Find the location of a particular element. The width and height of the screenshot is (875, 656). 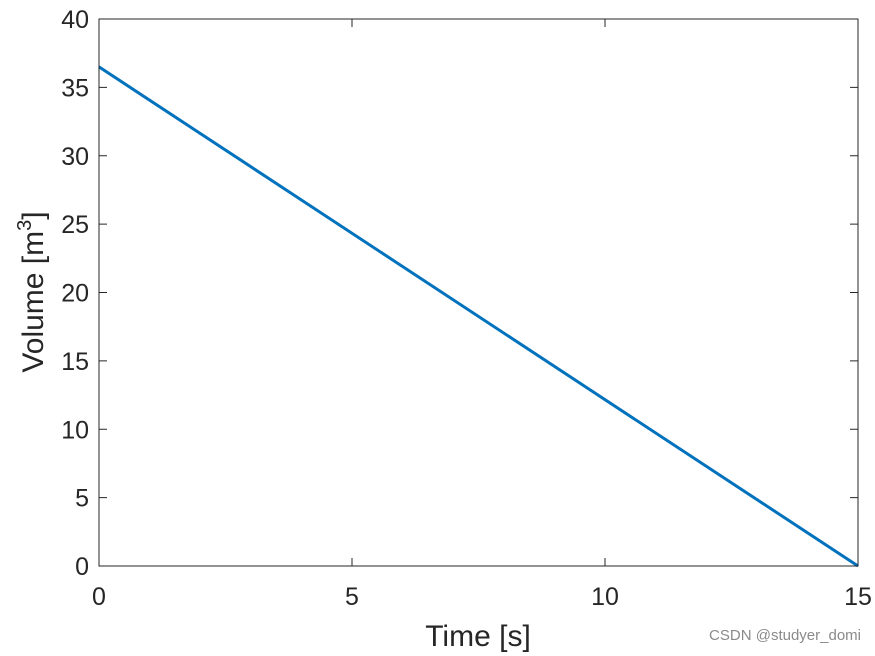

y-axis-label: Volume [m3] is located at coordinates (32, 291).